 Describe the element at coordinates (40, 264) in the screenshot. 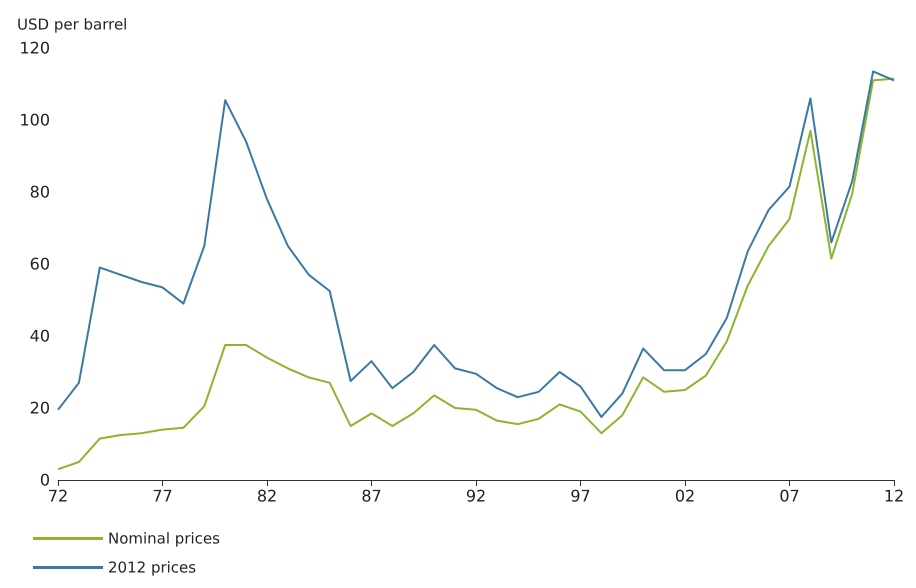

I see `y-tick-label: 60` at that location.